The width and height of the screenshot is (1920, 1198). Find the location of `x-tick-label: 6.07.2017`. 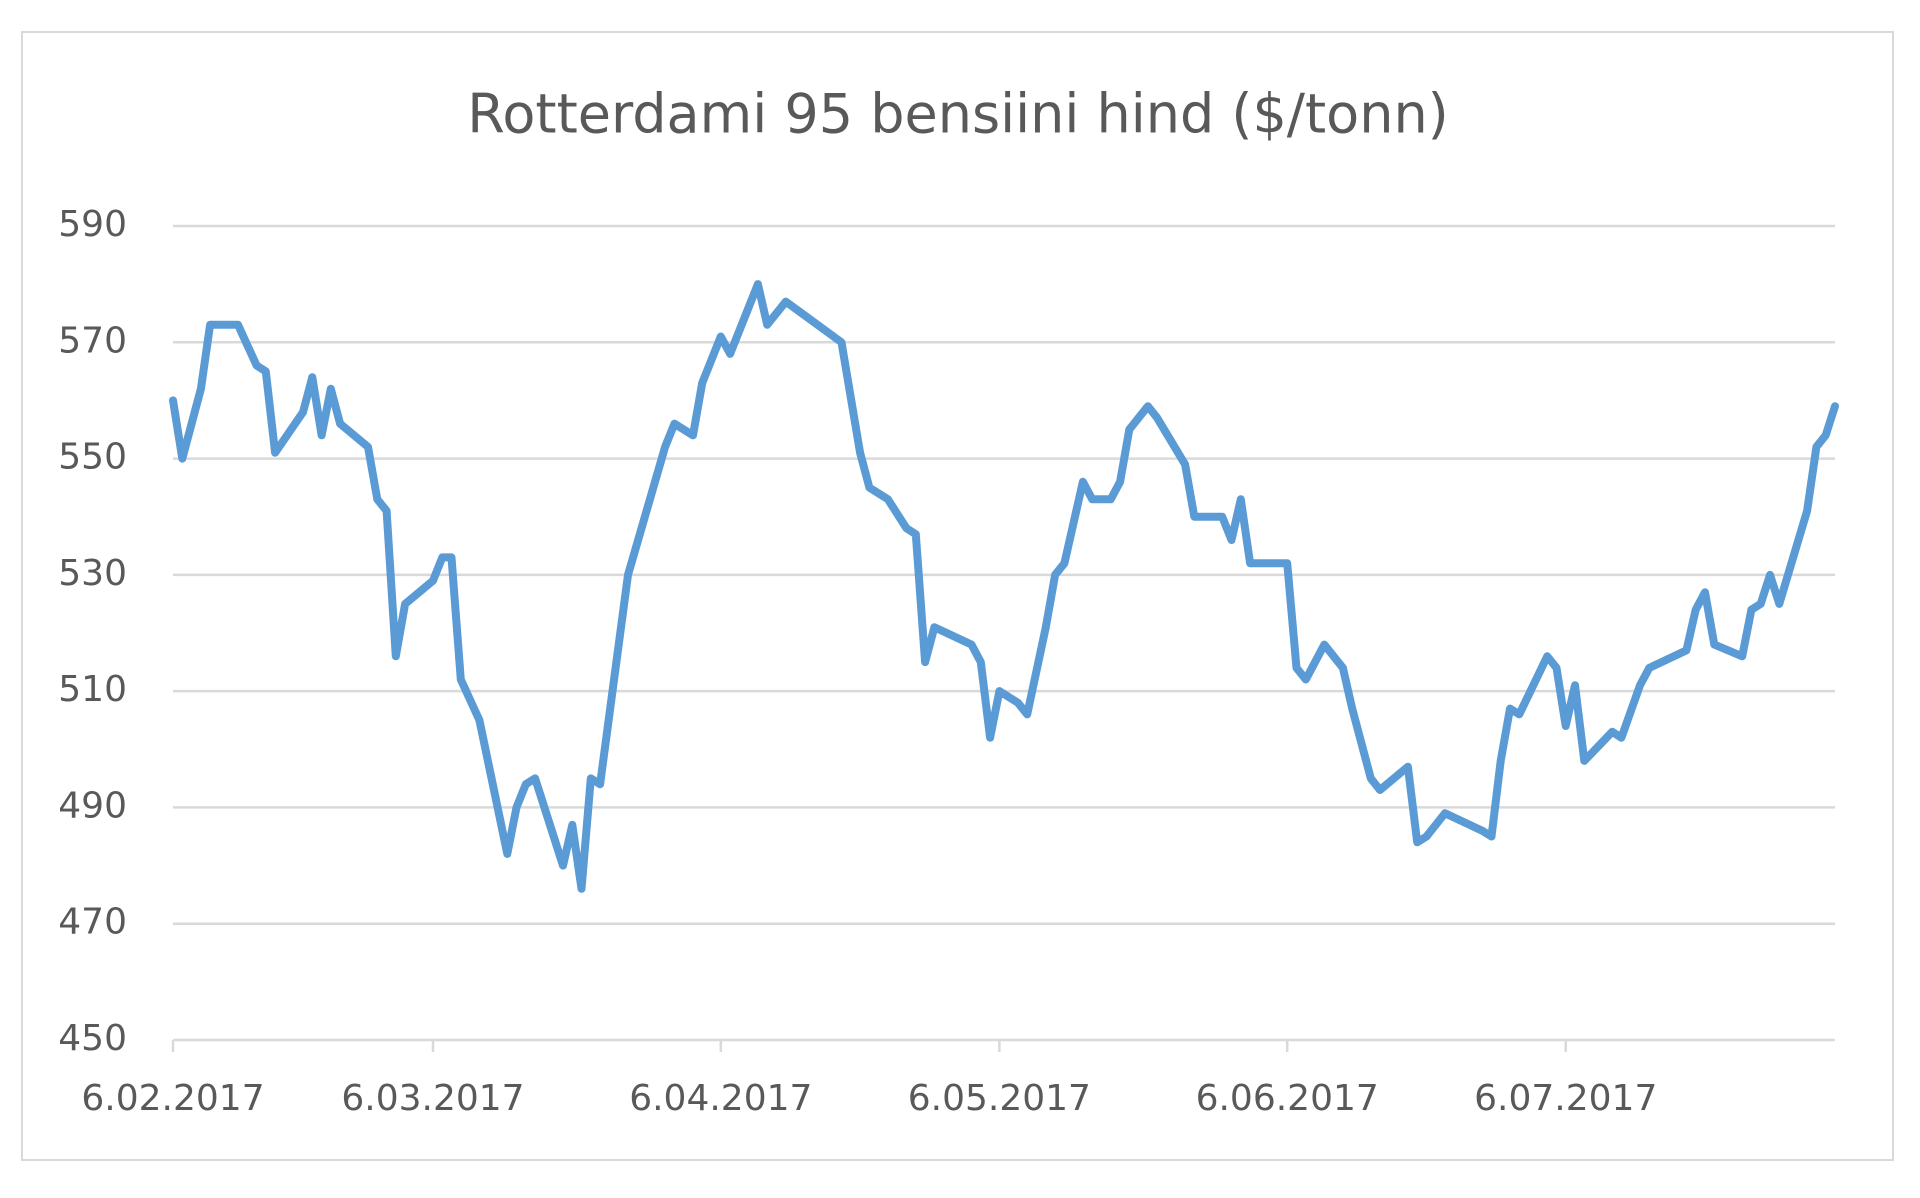

x-tick-label: 6.07.2017 is located at coordinates (1565, 1098).